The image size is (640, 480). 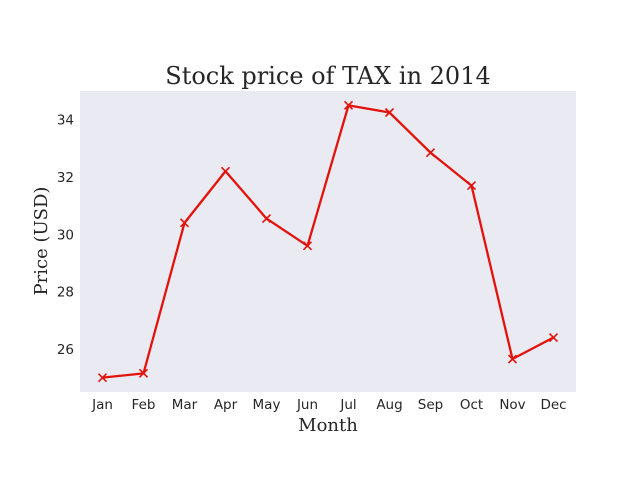 I want to click on x-tick-label: May, so click(x=267, y=405).